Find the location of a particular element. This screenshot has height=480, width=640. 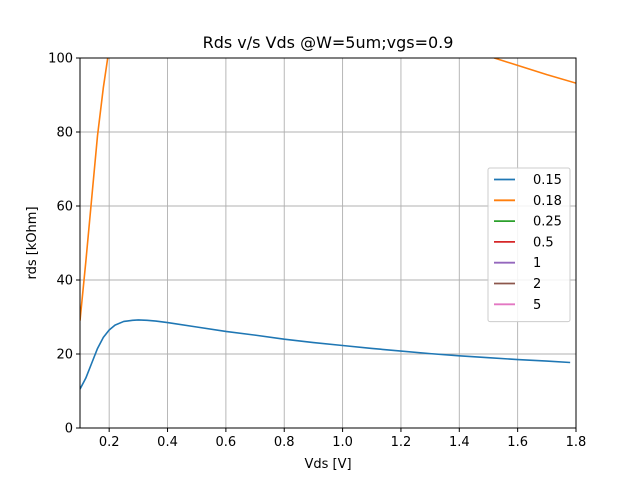

y-tick-label: 40 is located at coordinates (64, 281).